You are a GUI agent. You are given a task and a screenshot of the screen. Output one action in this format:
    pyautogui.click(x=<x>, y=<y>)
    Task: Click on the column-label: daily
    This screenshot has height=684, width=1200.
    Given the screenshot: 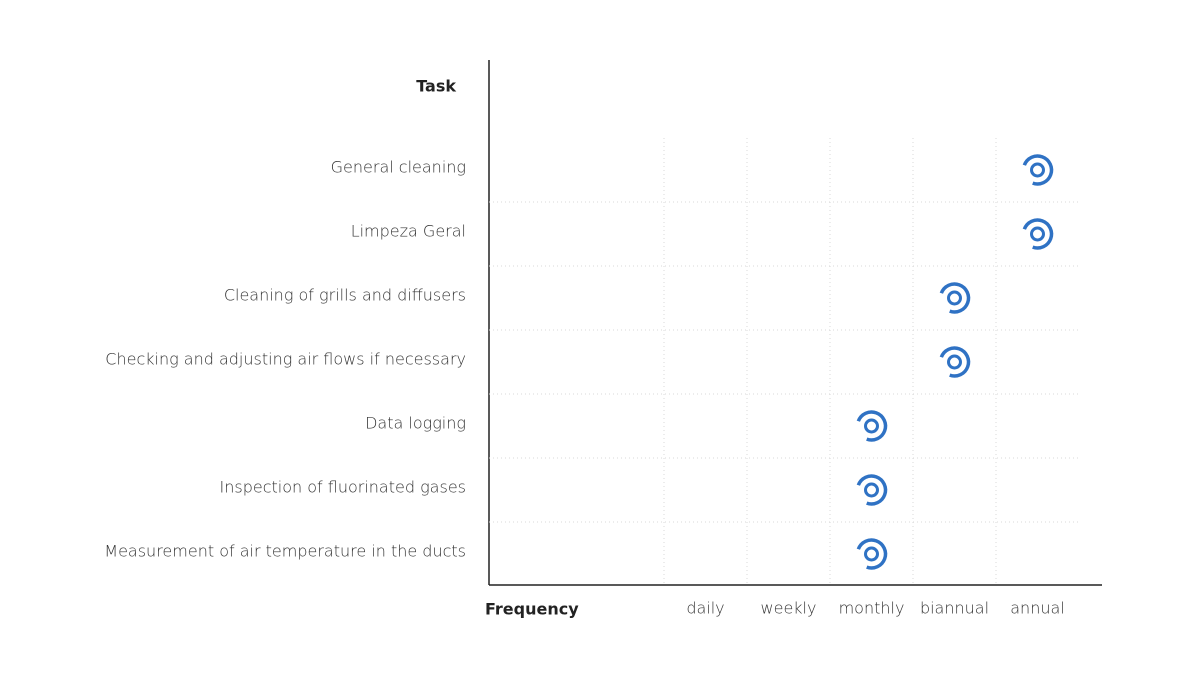 What is the action you would take?
    pyautogui.click(x=705, y=608)
    